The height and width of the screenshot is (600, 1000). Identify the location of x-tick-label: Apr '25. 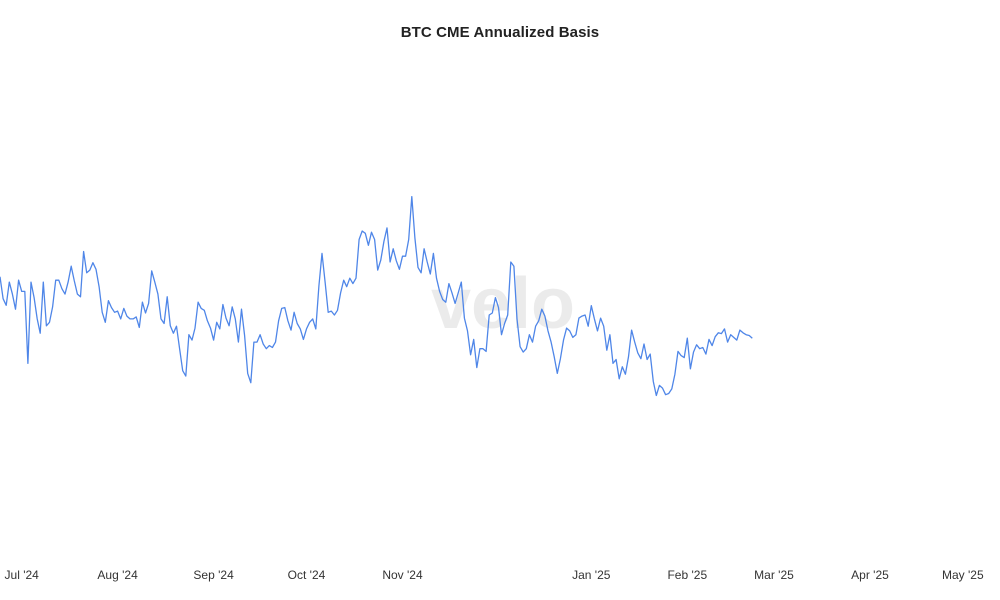
(870, 575).